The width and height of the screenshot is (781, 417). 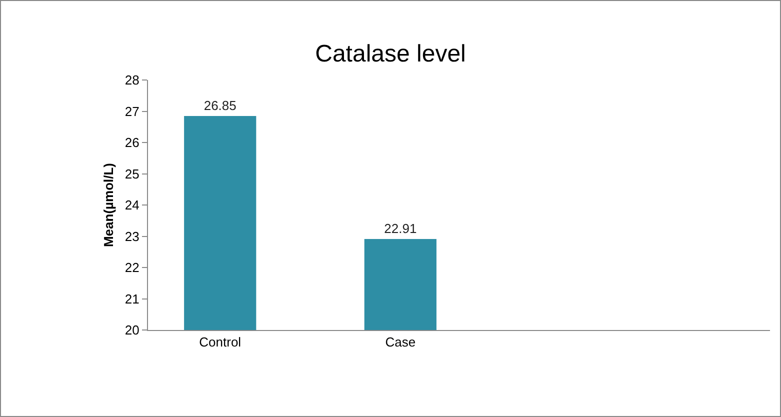 I want to click on y-tick-label: 24, so click(x=132, y=205).